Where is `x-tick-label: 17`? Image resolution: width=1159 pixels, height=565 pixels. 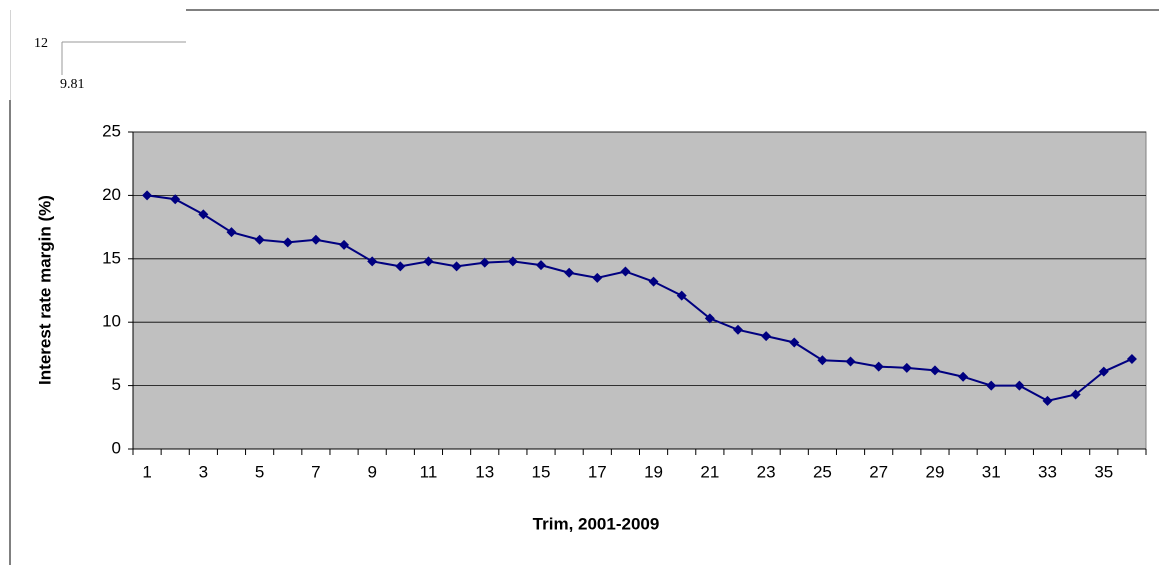 x-tick-label: 17 is located at coordinates (597, 471).